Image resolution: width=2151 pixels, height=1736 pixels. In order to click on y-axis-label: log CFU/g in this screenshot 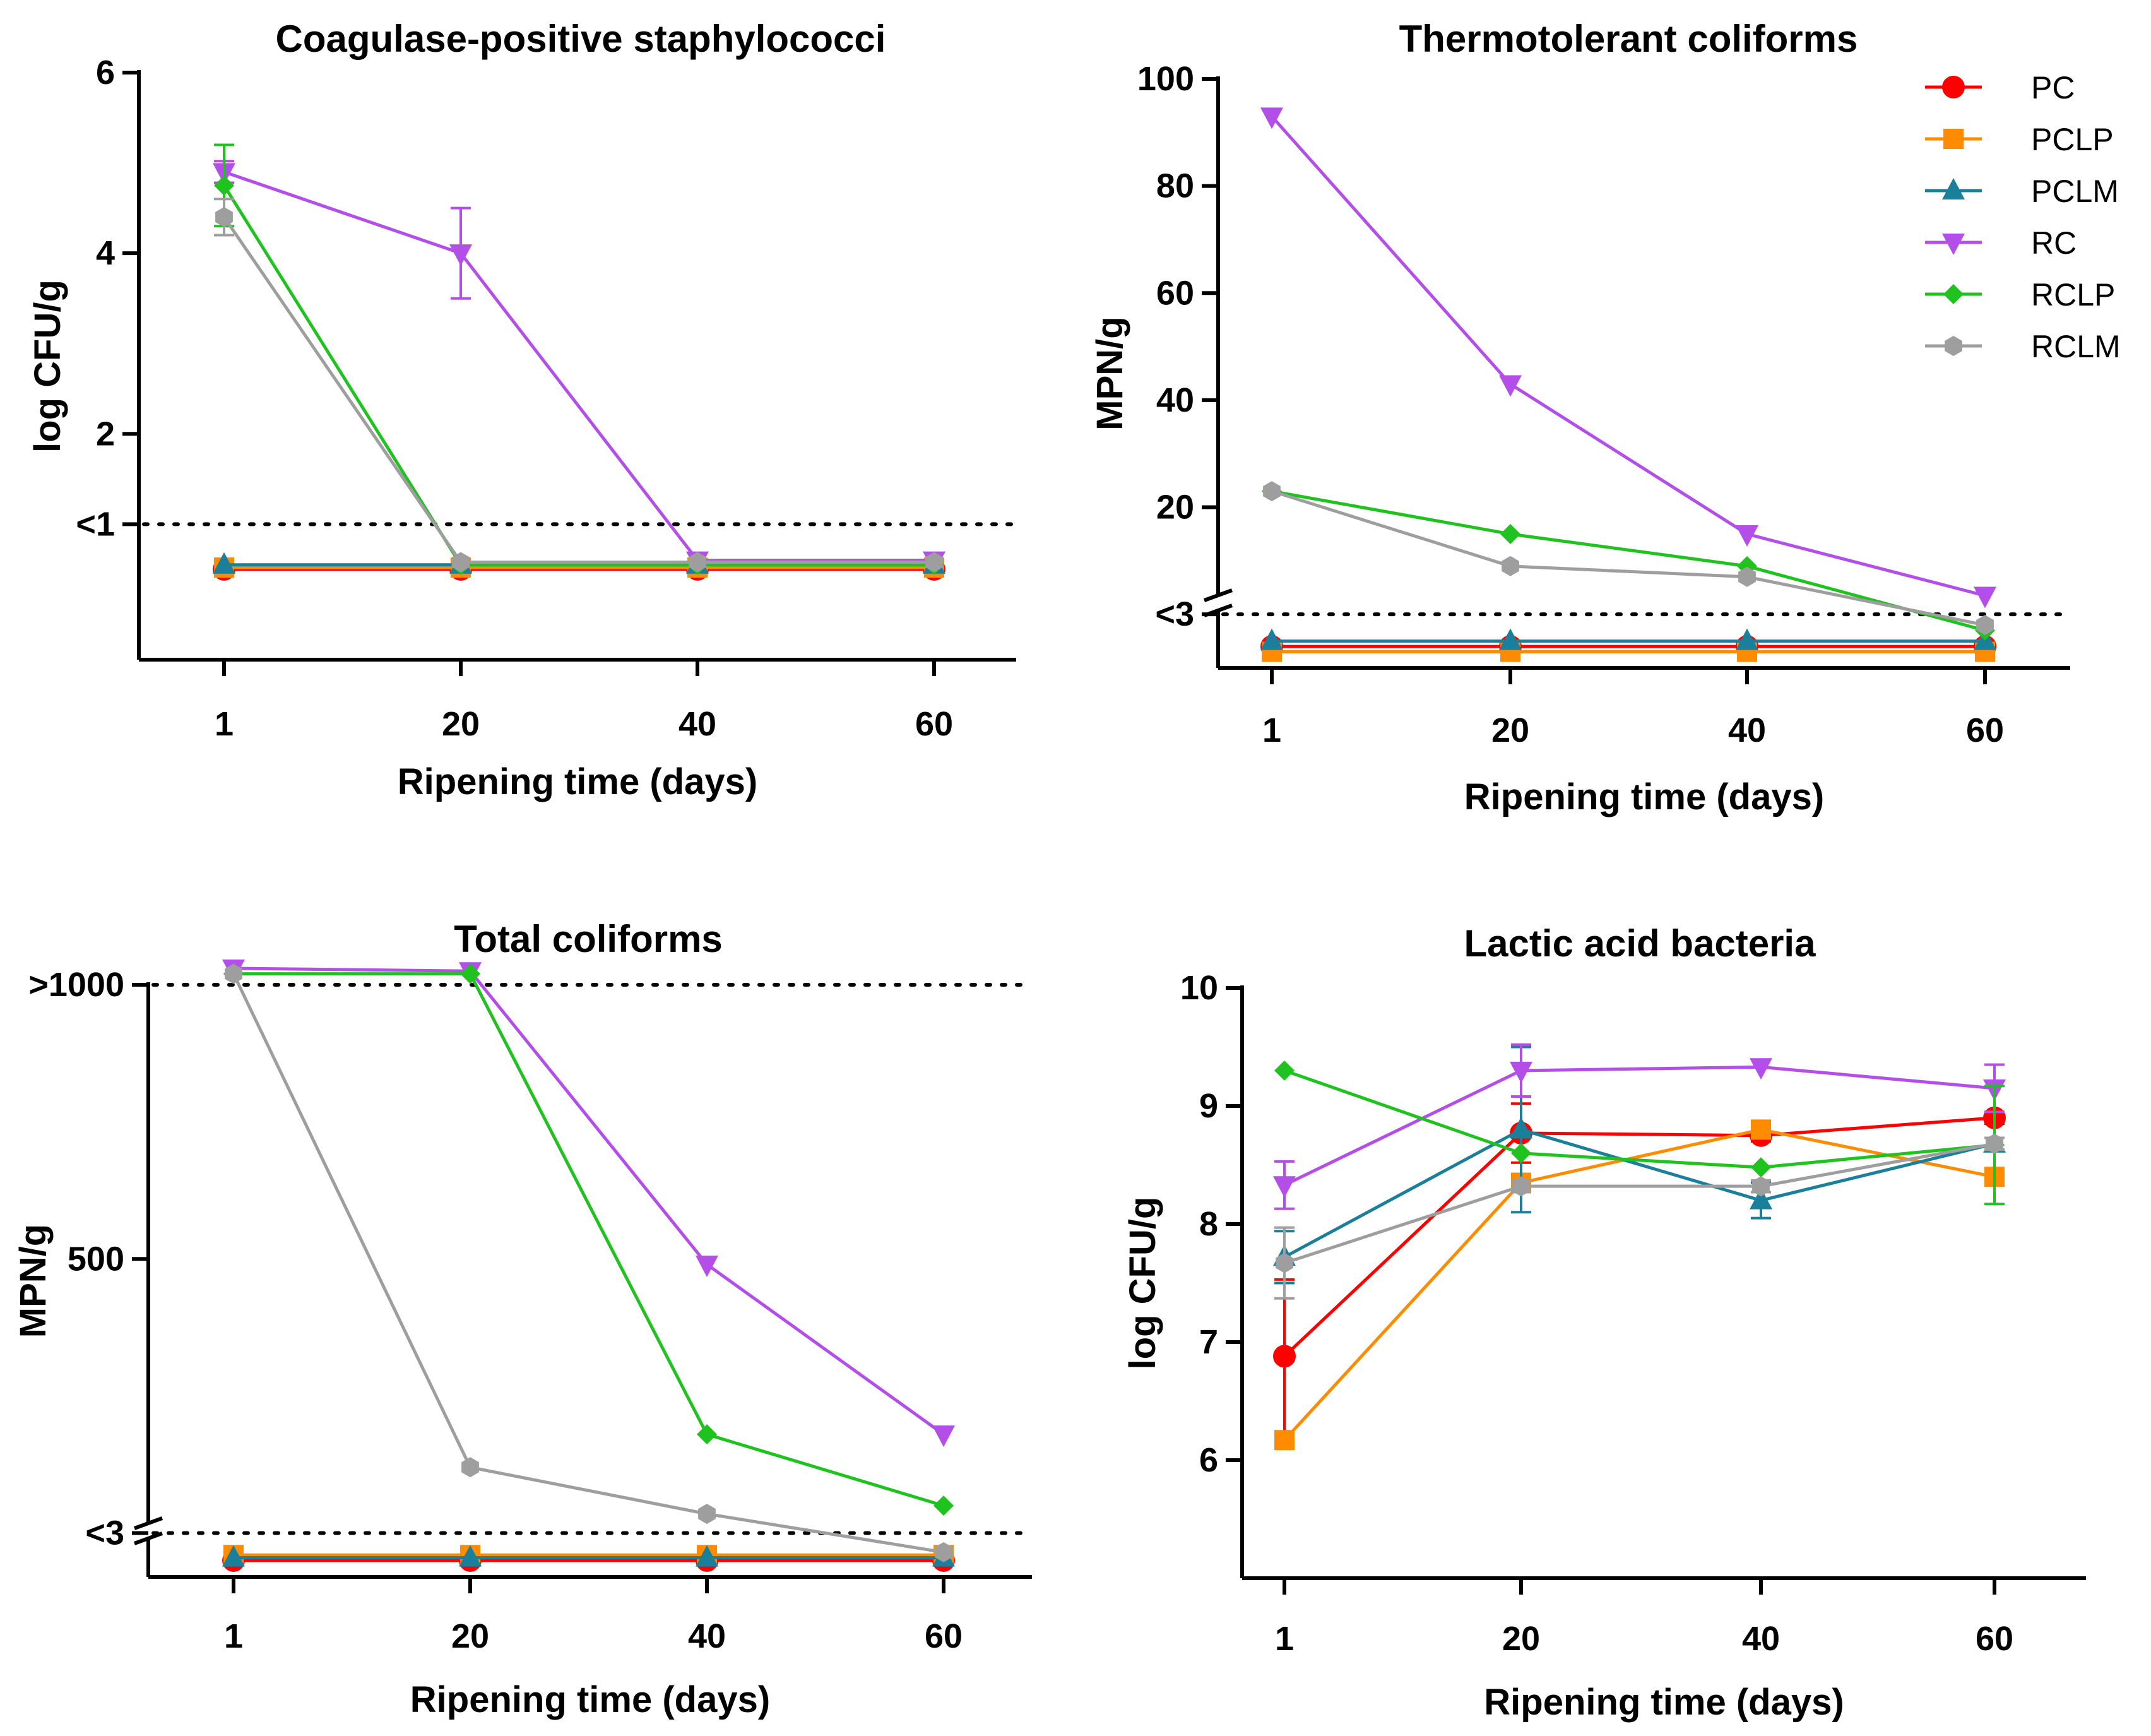, I will do `click(1142, 1283)`.